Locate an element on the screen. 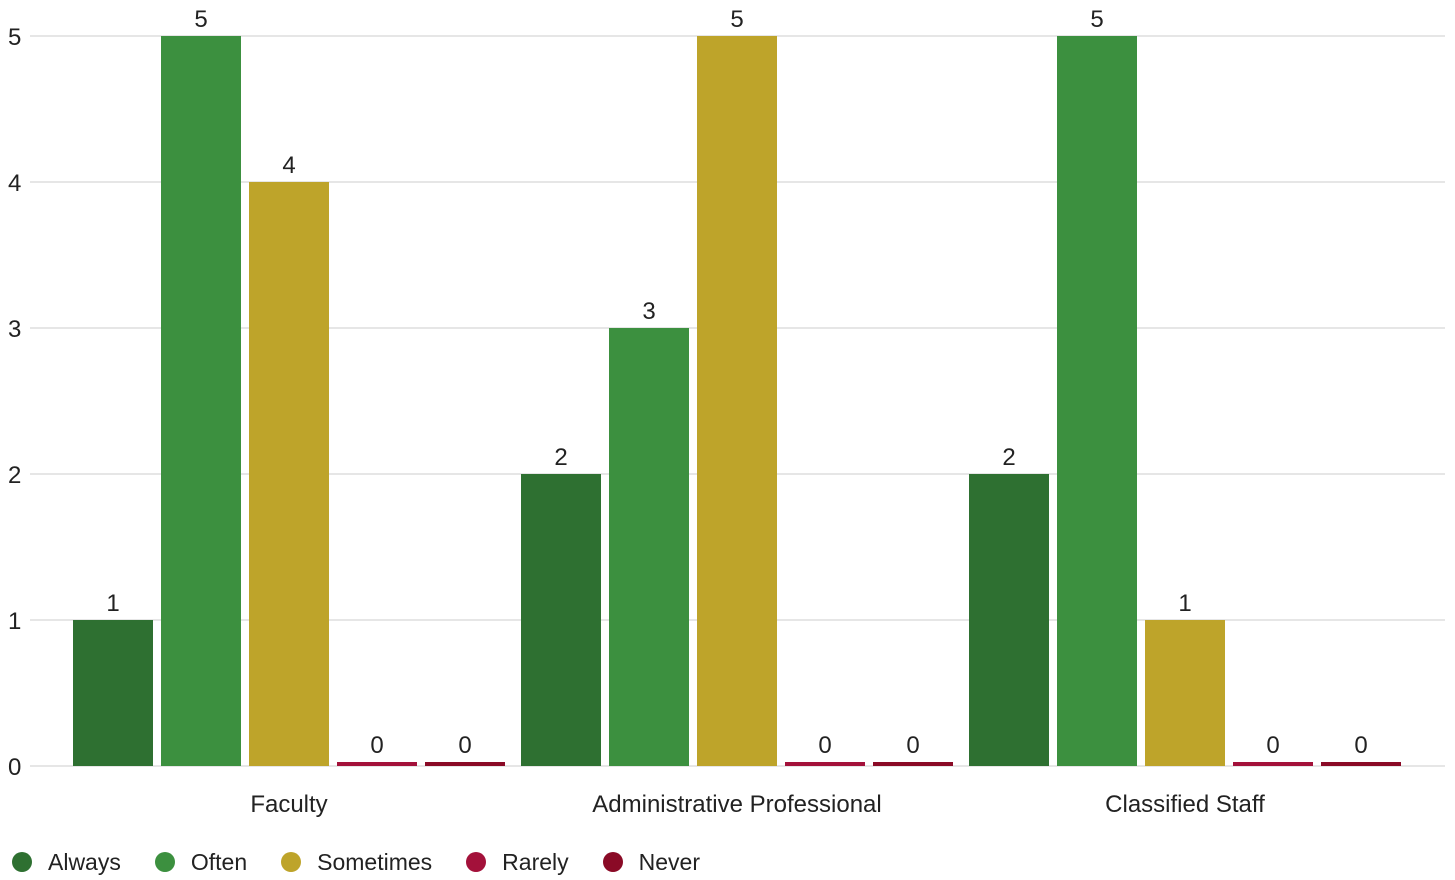  legend-item-sometimes: Sometimes is located at coordinates (356, 862).